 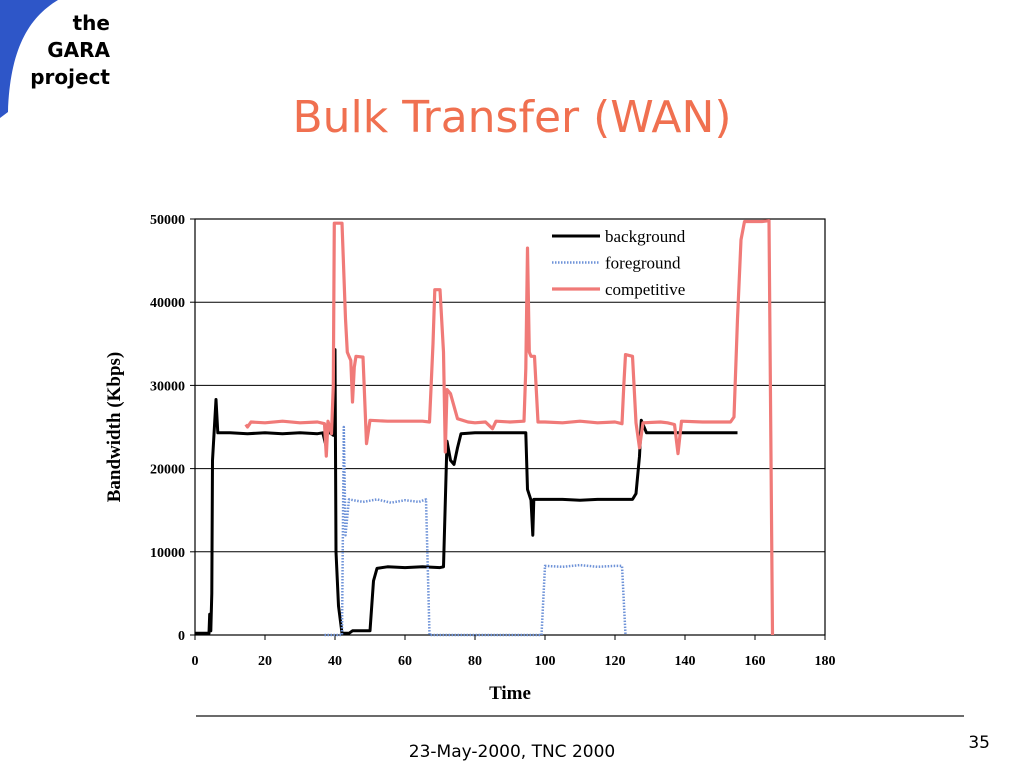 What do you see at coordinates (475, 531) in the screenshot?
I see `series-line-foreground` at bounding box center [475, 531].